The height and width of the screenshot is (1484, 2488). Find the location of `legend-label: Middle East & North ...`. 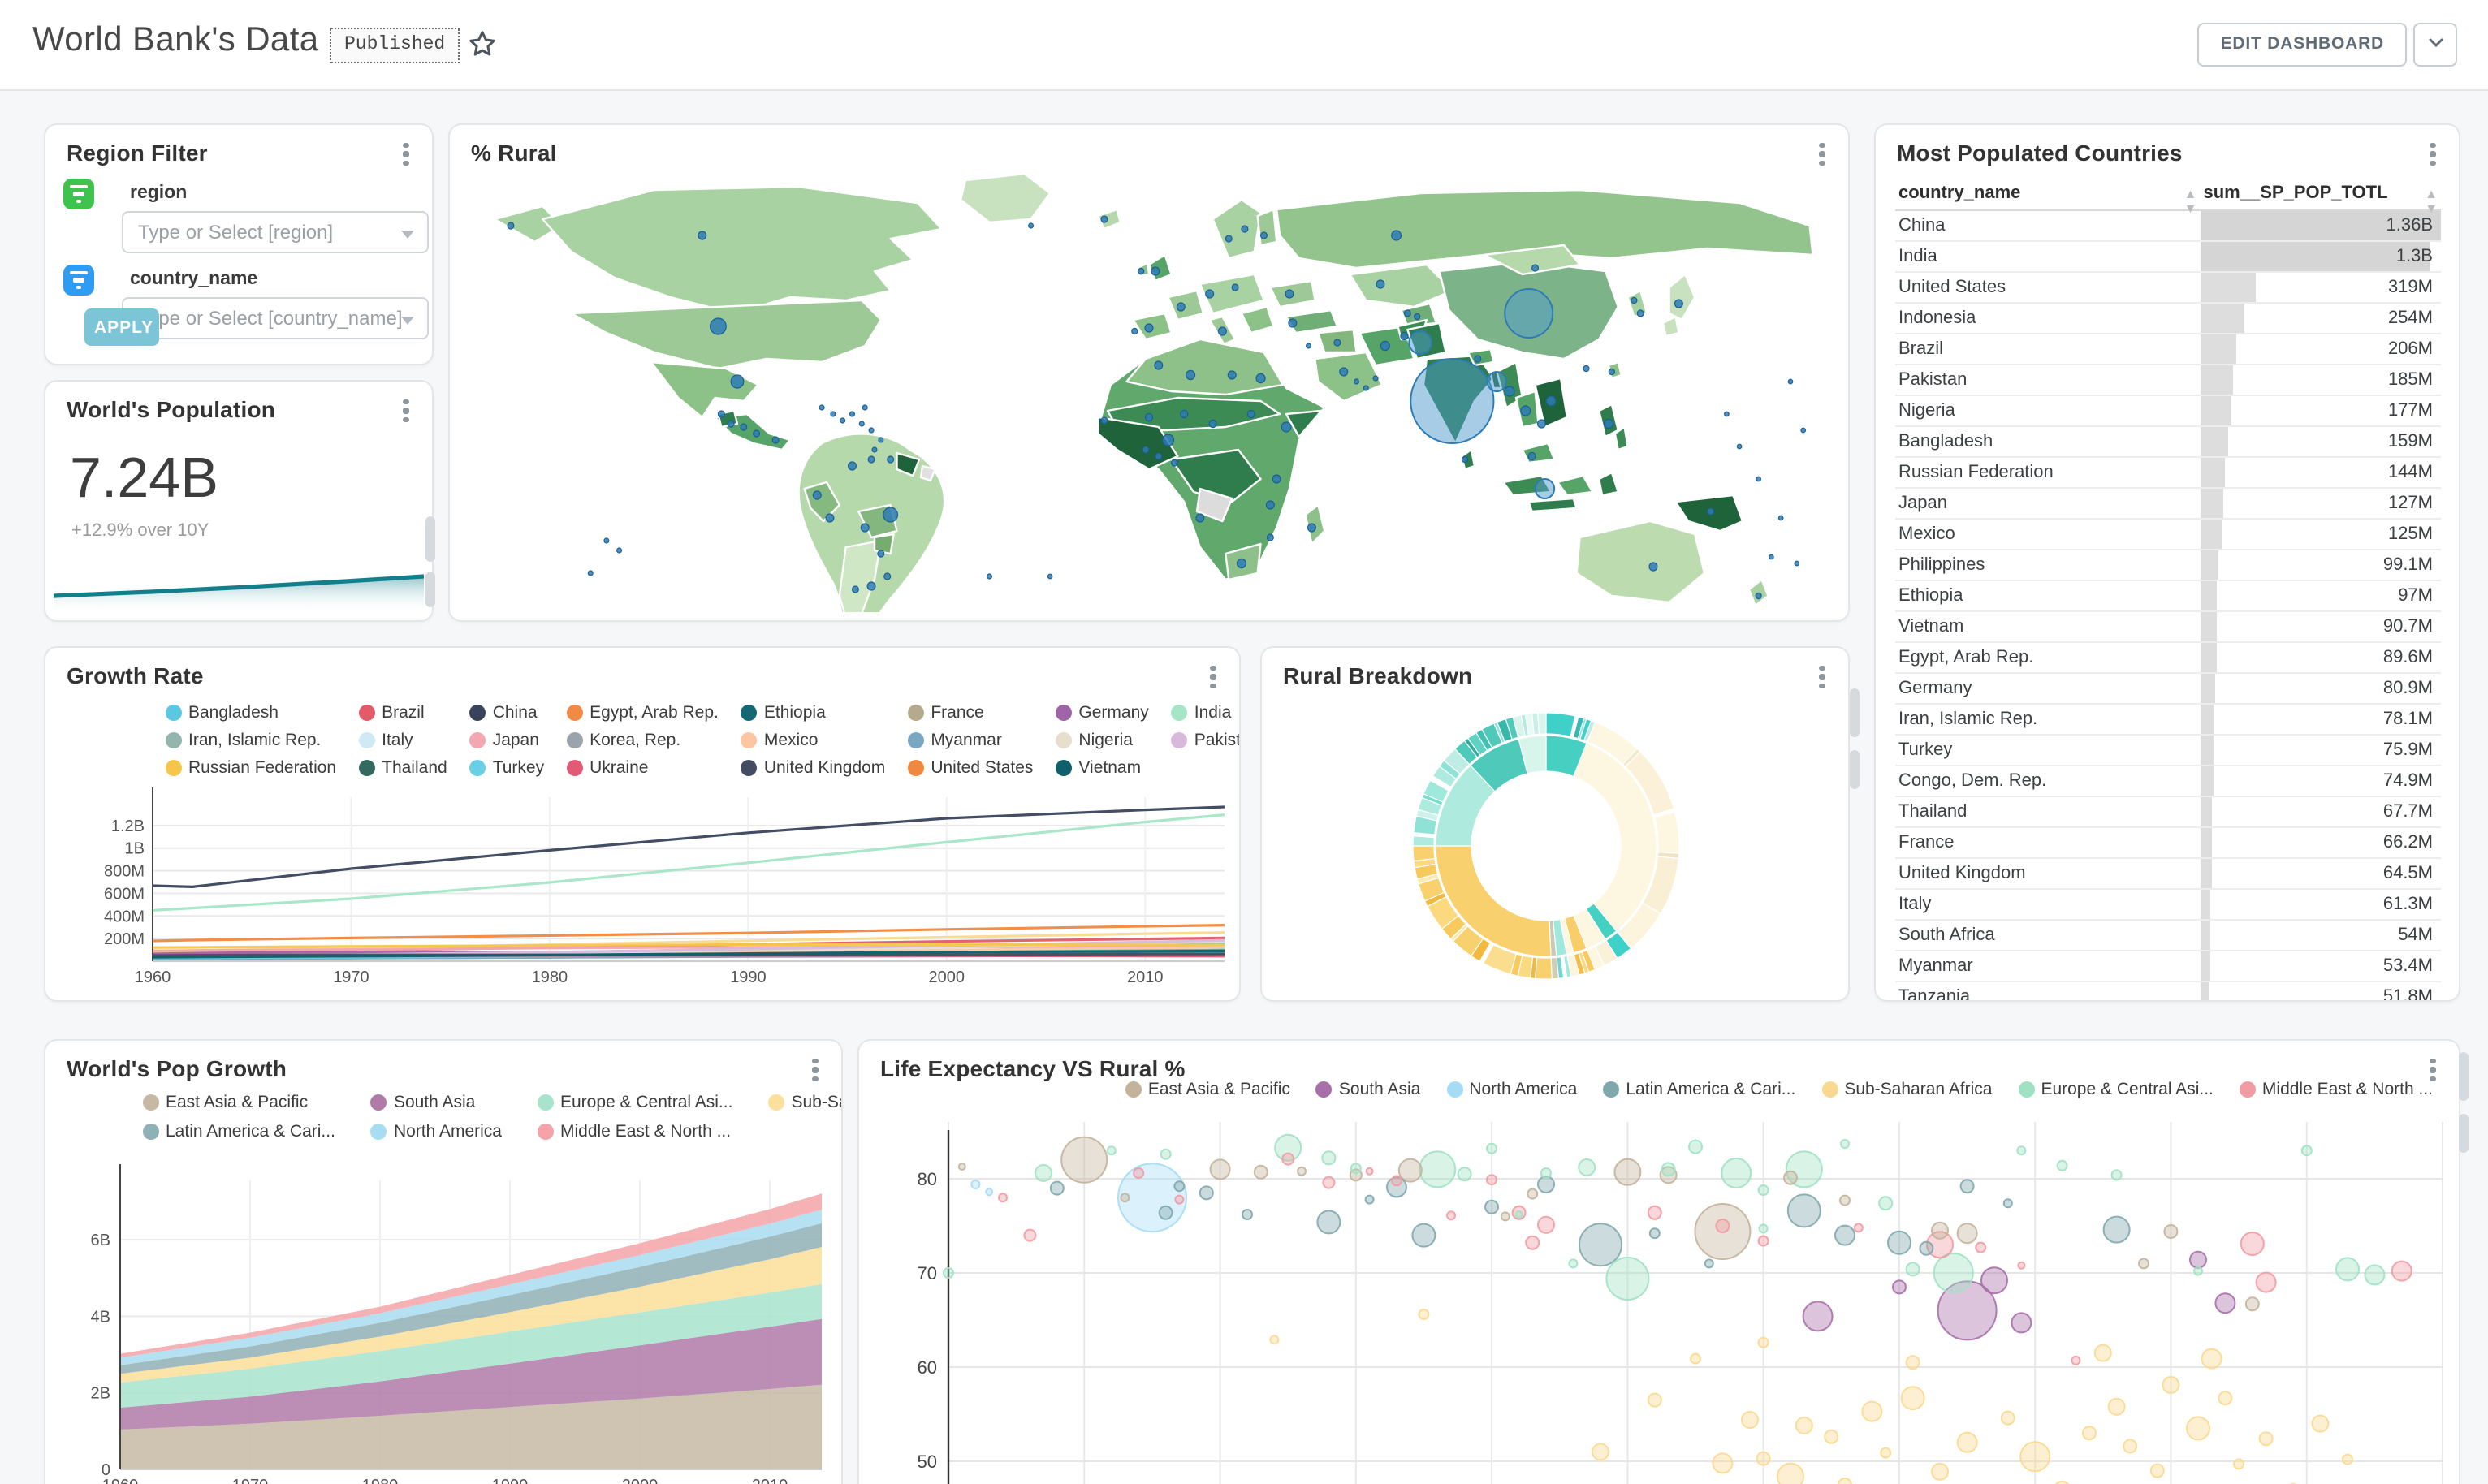

legend-label: Middle East & North ... is located at coordinates (646, 1131).